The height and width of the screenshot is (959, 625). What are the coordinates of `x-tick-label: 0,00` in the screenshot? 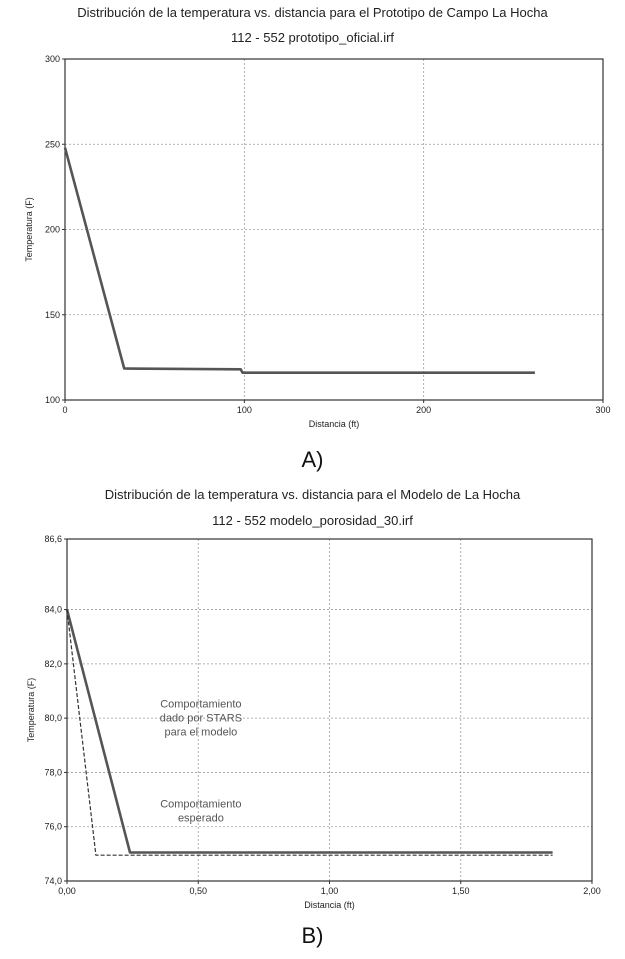 It's located at (67, 891).